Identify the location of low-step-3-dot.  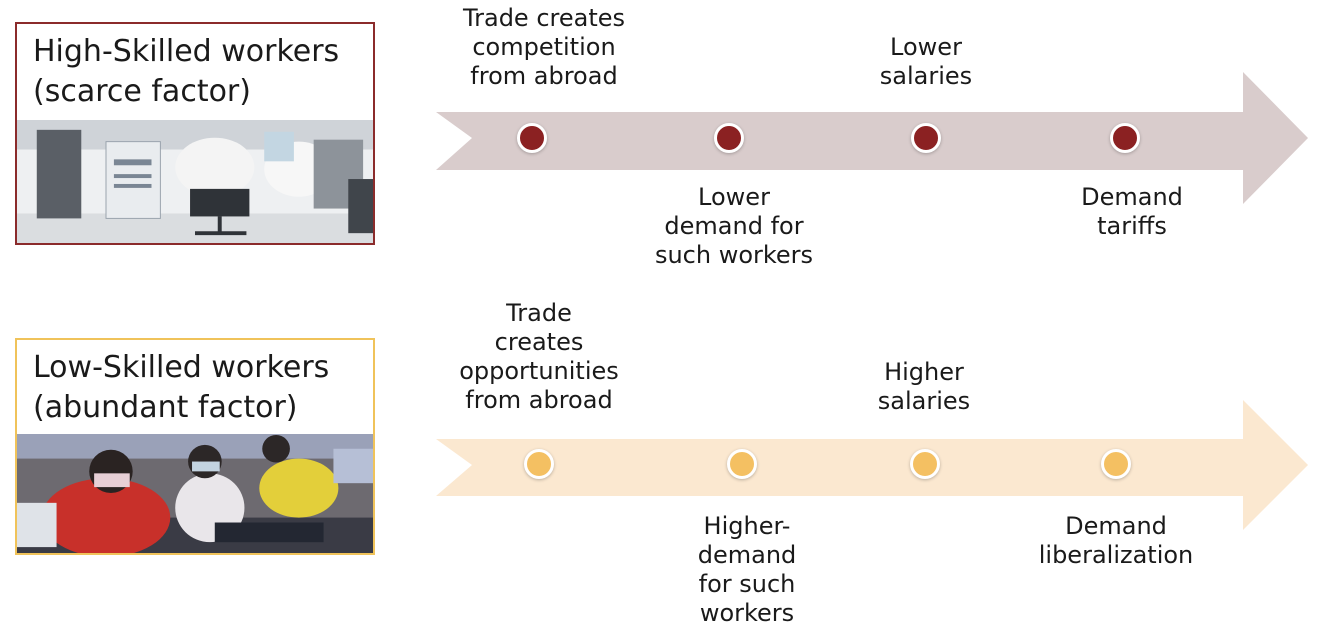
(925, 464).